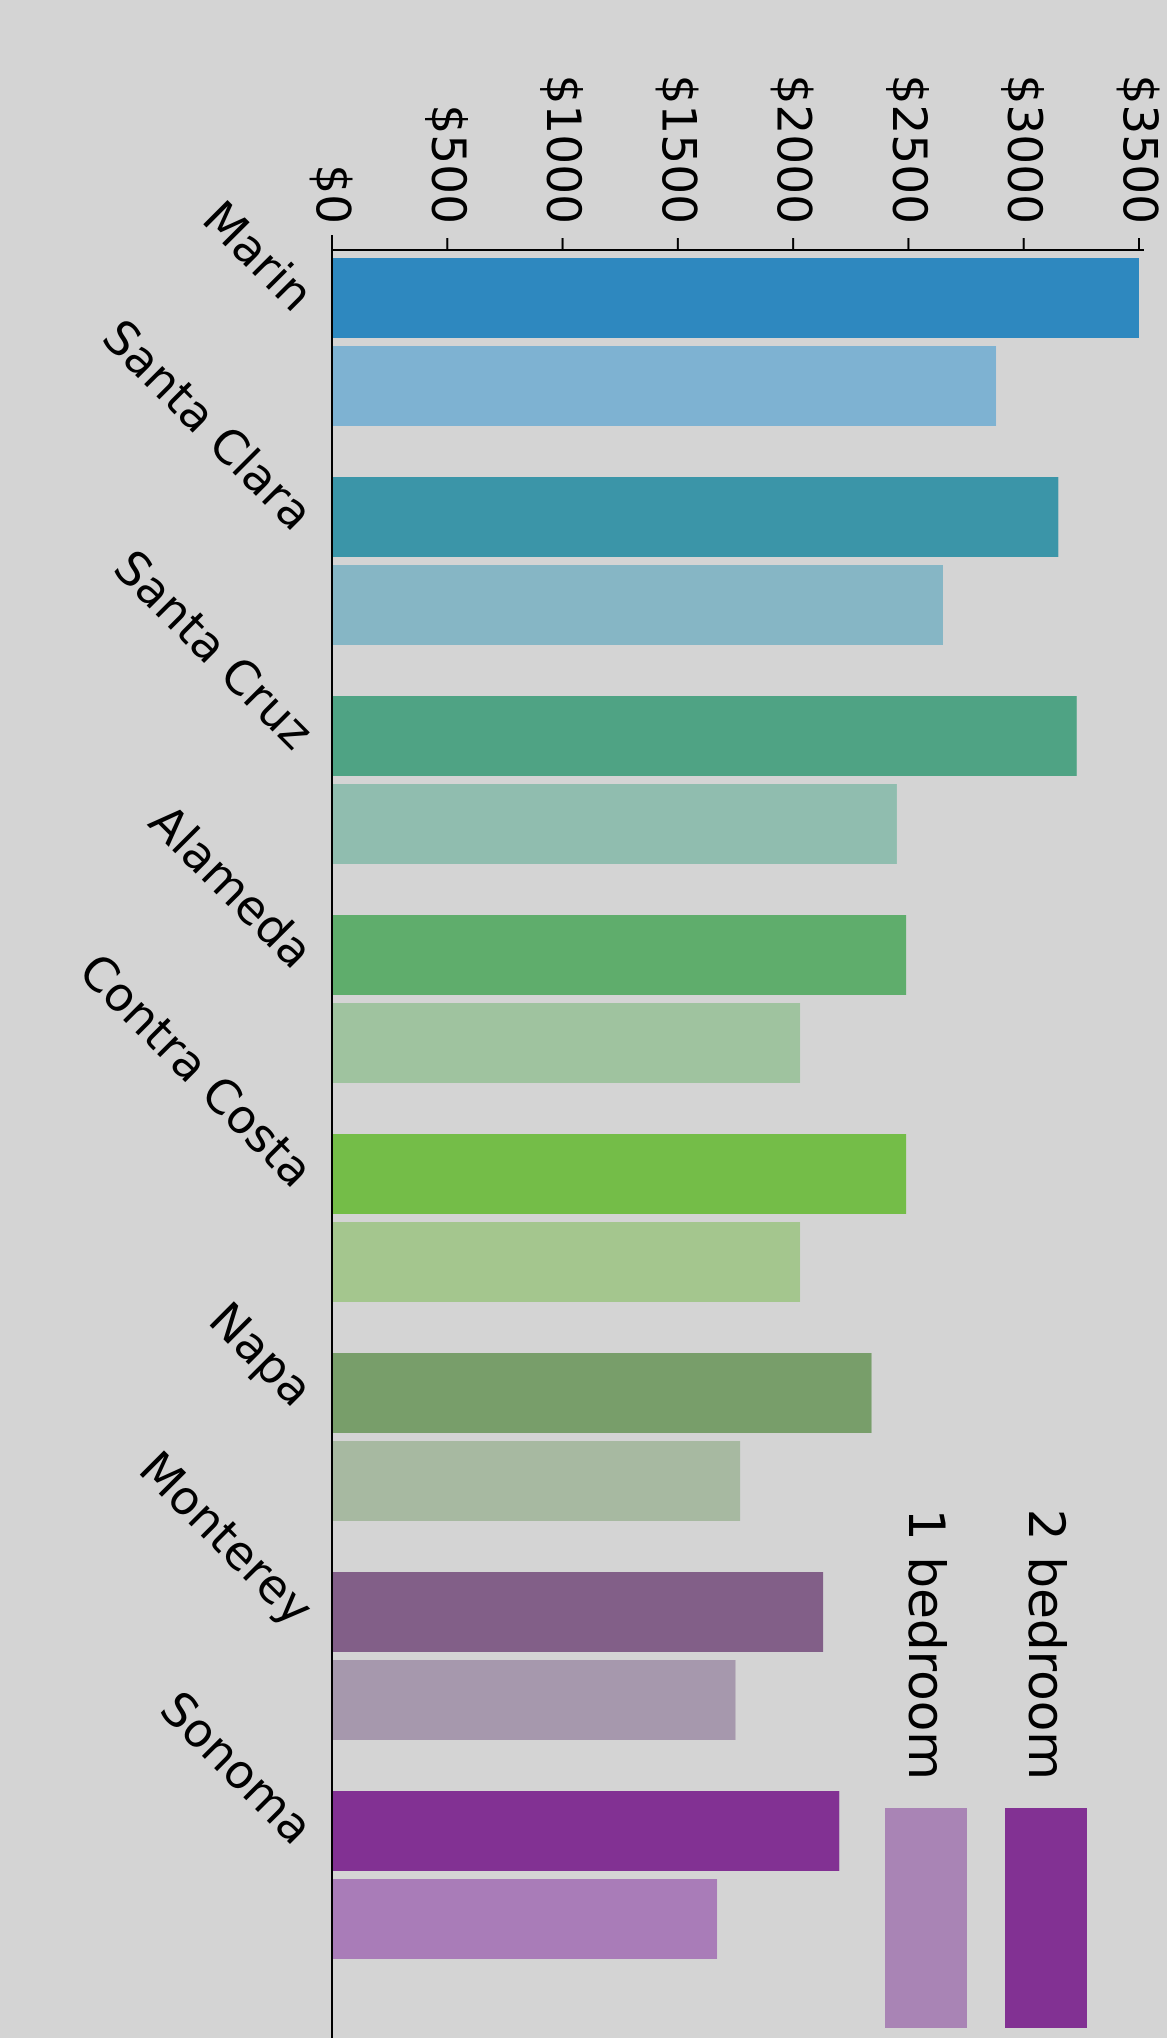 The image size is (1167, 2038). I want to click on bar-napa-1-bedroom, so click(536, 1481).